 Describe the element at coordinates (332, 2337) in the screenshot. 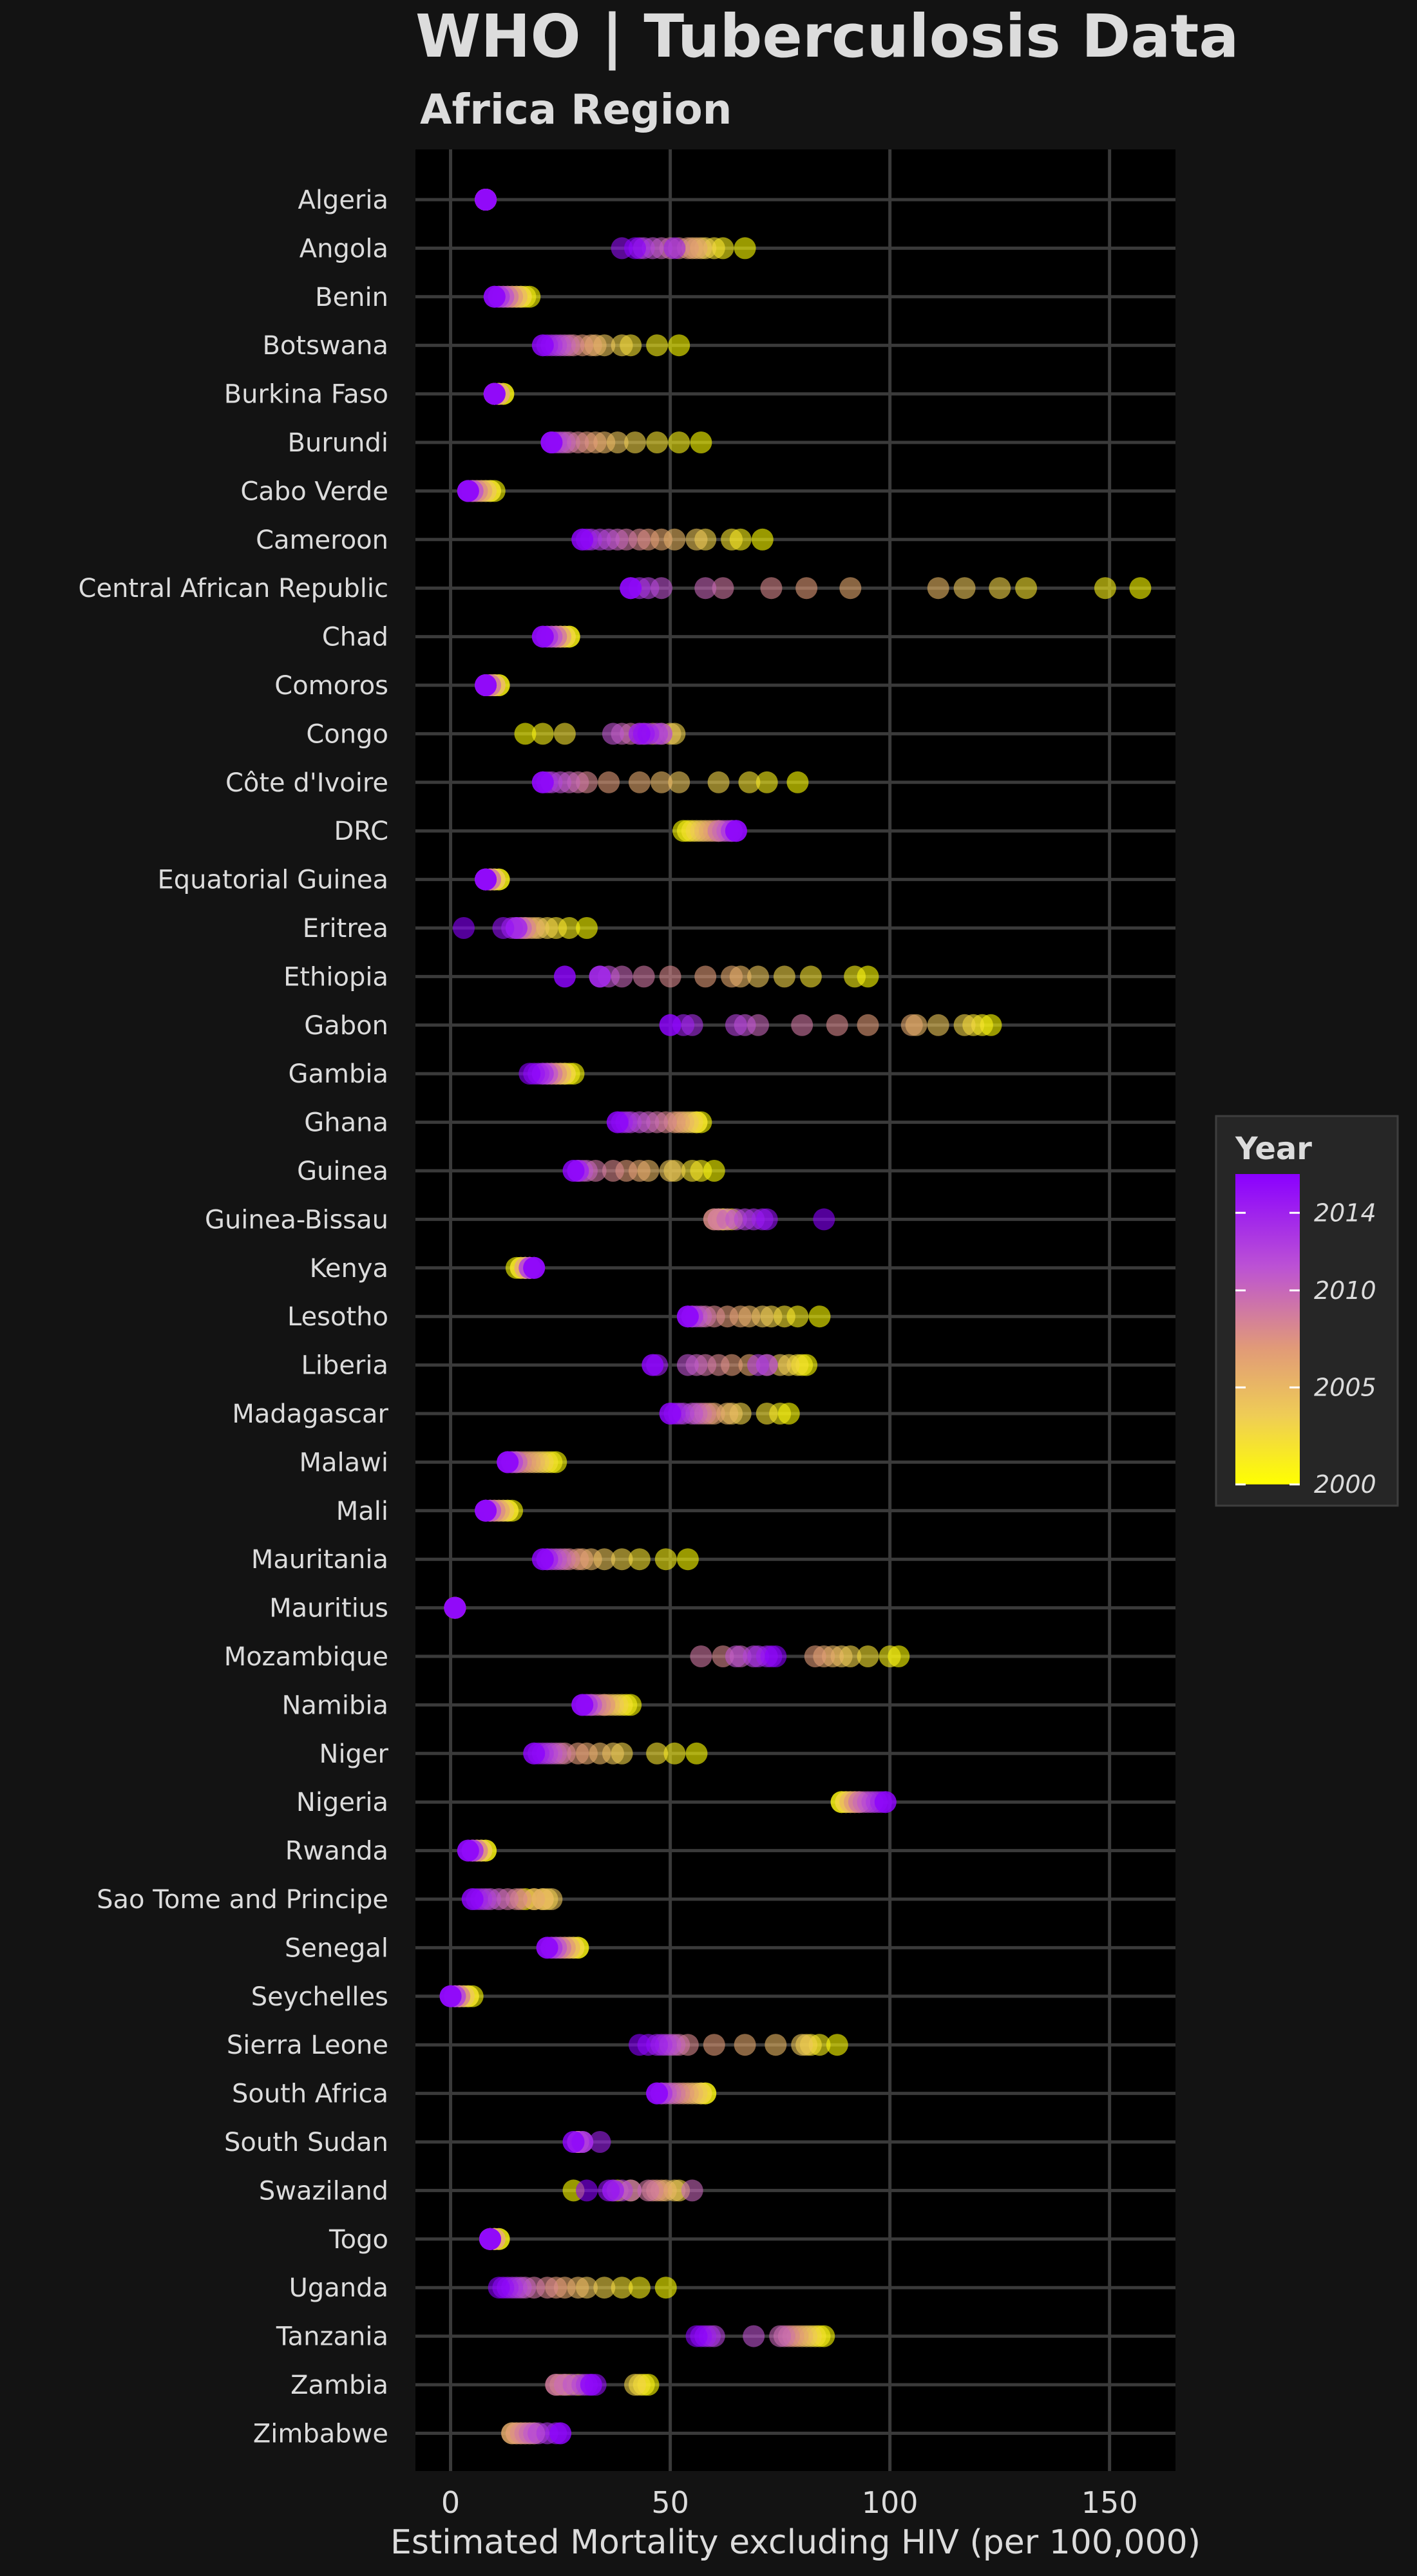

I see `y-tick-label: Tanzania` at that location.